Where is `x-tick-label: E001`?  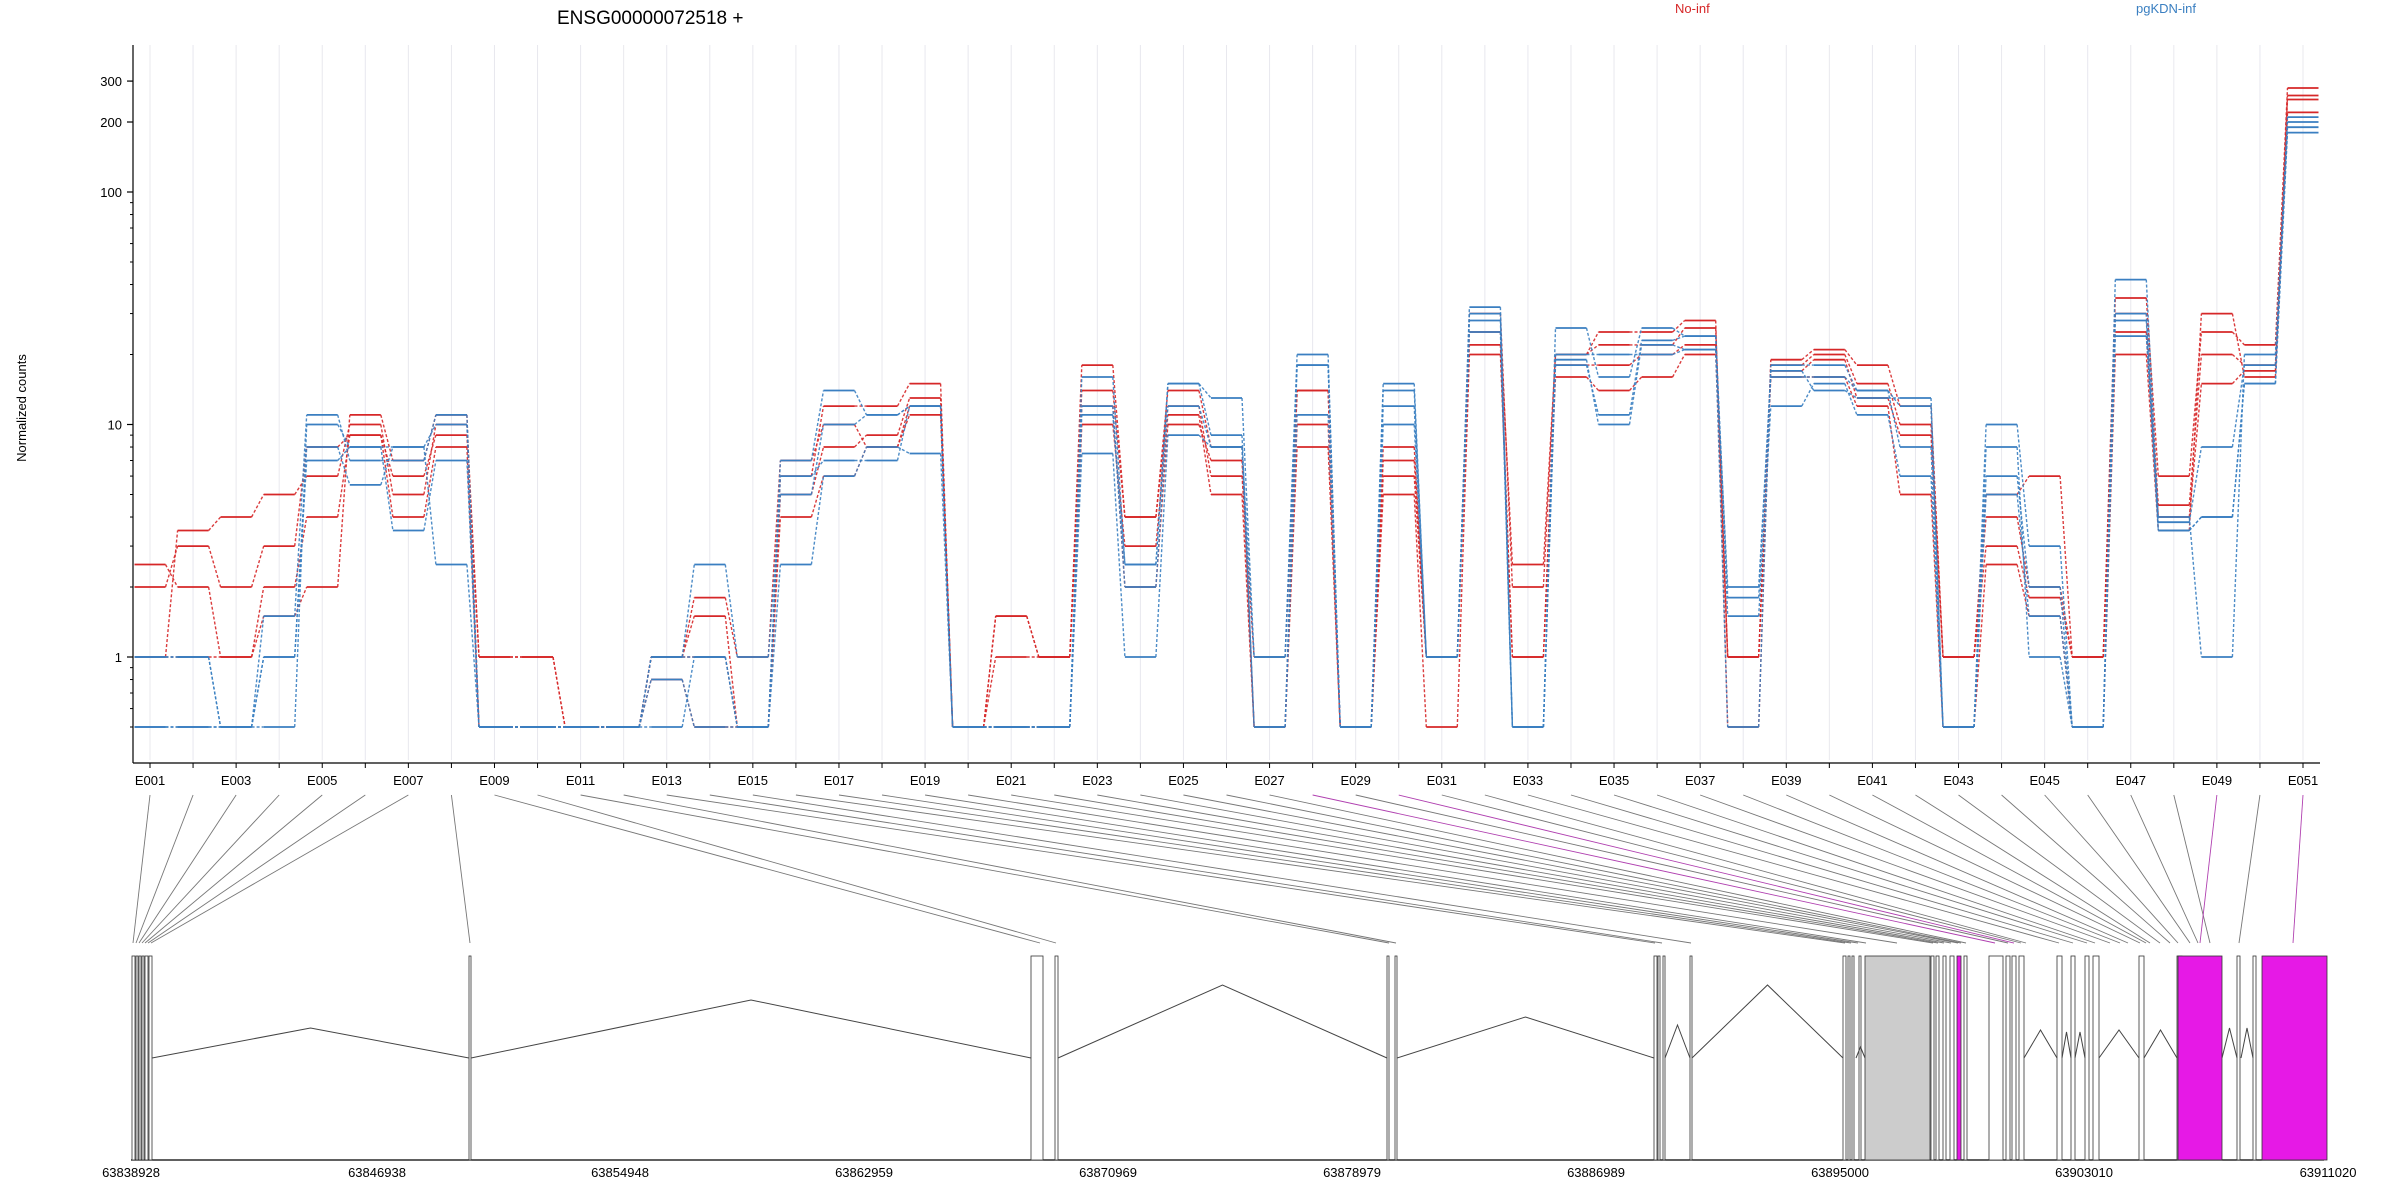 x-tick-label: E001 is located at coordinates (150, 780).